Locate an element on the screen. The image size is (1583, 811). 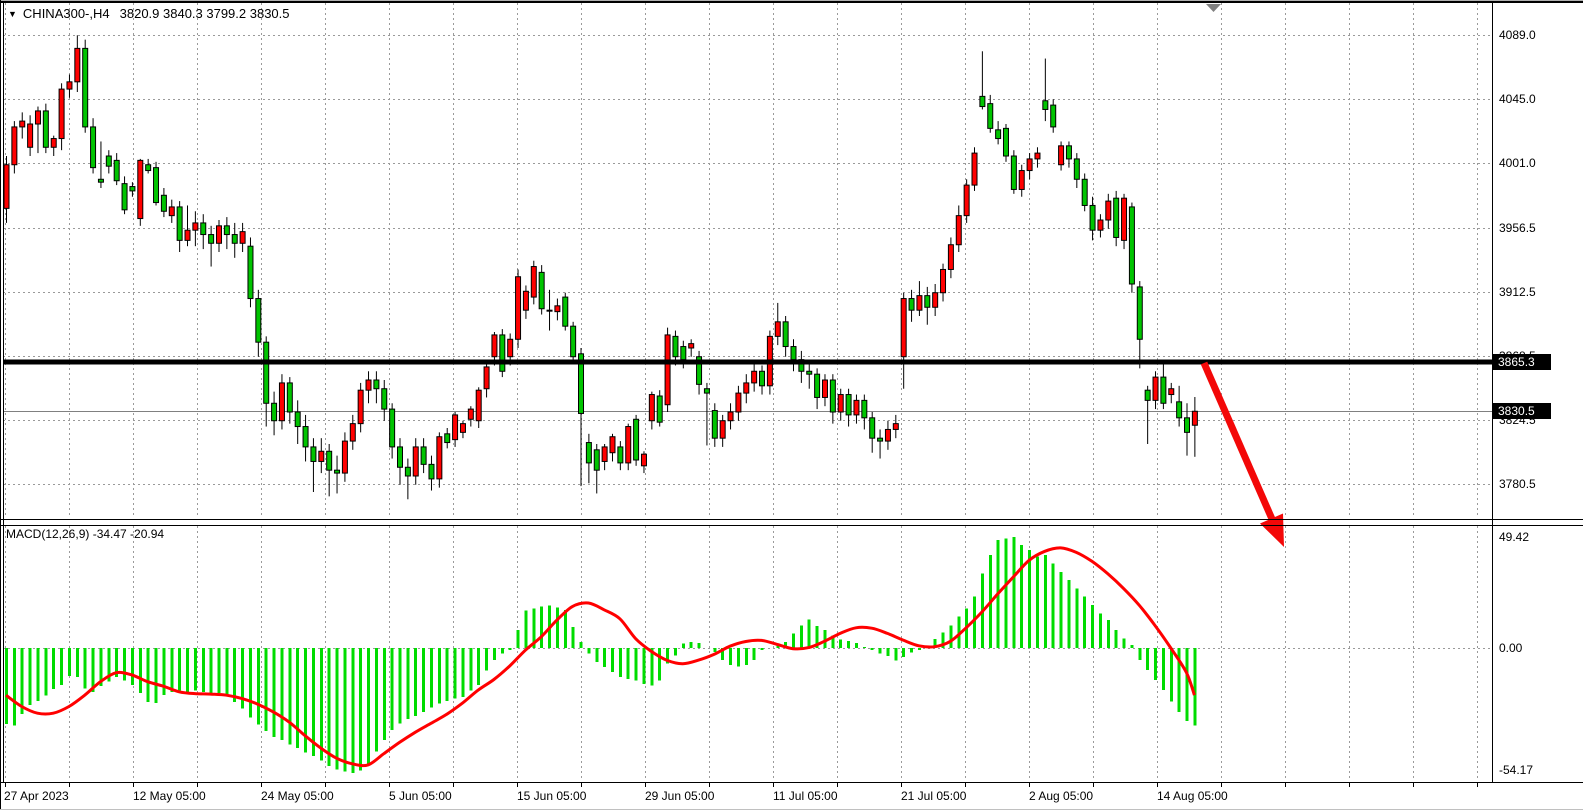
time-tick-label: 15 Jun 05:00 is located at coordinates (552, 796).